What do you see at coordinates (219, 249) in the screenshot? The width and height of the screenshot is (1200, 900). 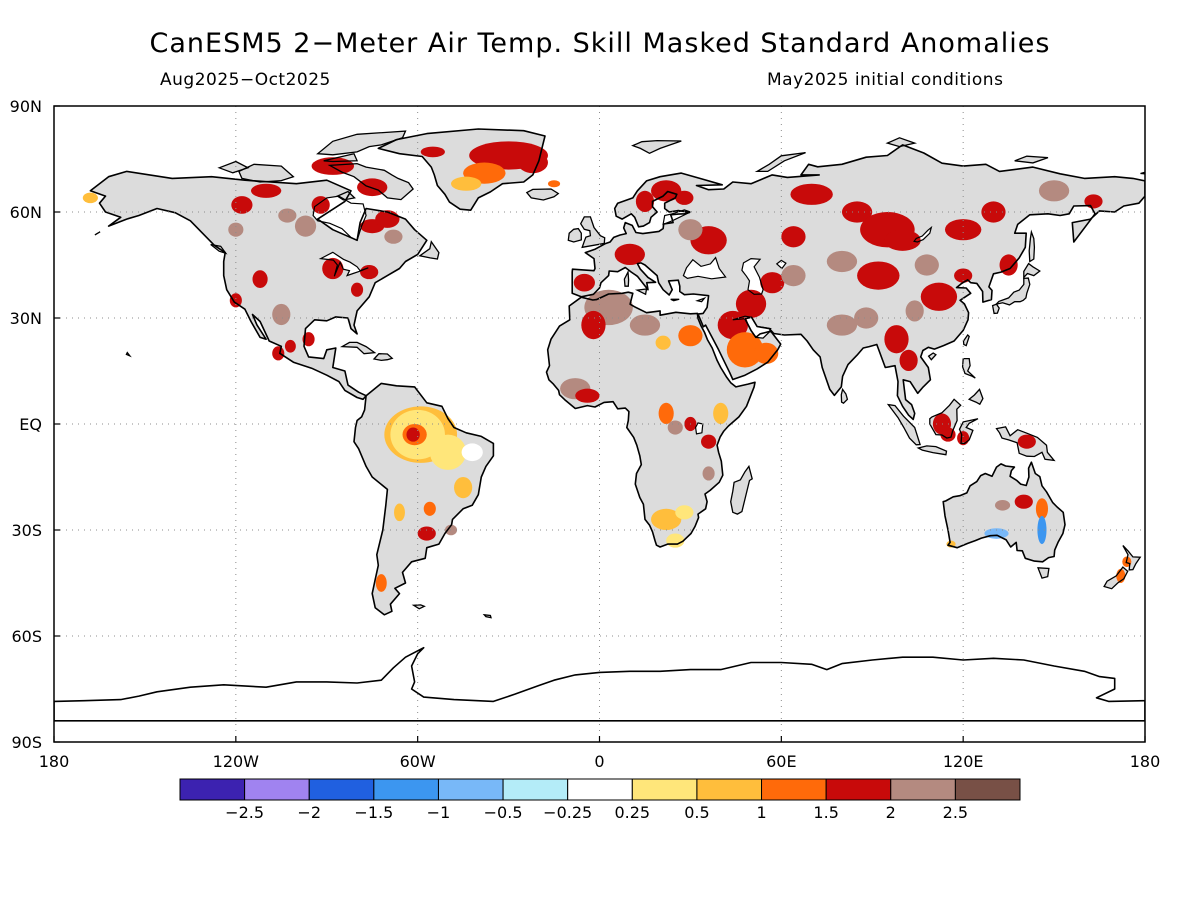 I see `coastline-vancouver` at bounding box center [219, 249].